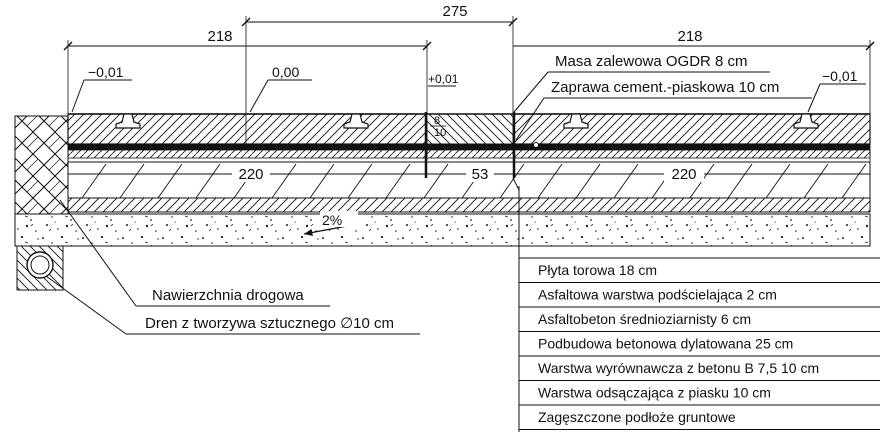 Image resolution: width=889 pixels, height=439 pixels. What do you see at coordinates (665, 87) in the screenshot?
I see `svg-text: Zaprawa cement.-piaskowa 10 cm` at bounding box center [665, 87].